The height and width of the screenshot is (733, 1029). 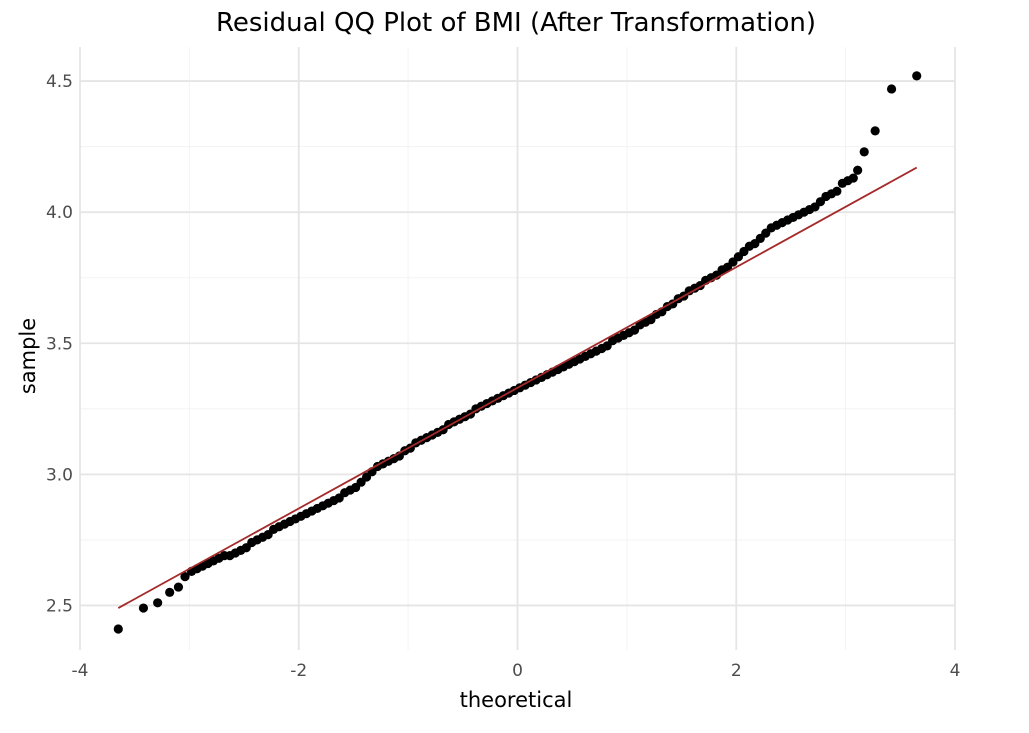 What do you see at coordinates (59, 213) in the screenshot?
I see `y-tick-label: 4.0` at bounding box center [59, 213].